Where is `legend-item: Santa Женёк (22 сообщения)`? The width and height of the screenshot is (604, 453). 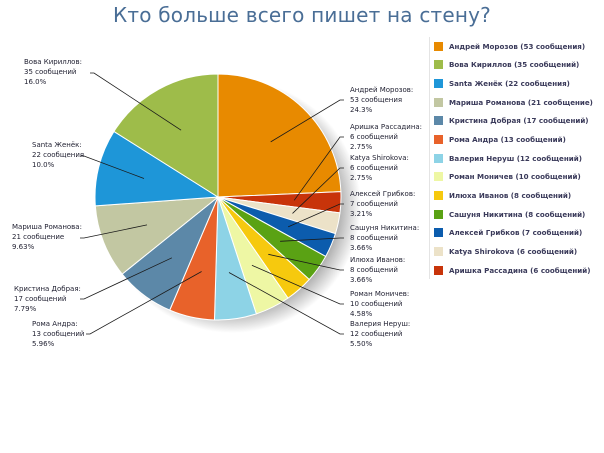
legend-item: Santa Женёк (22 сообщения) is located at coordinates (519, 83).